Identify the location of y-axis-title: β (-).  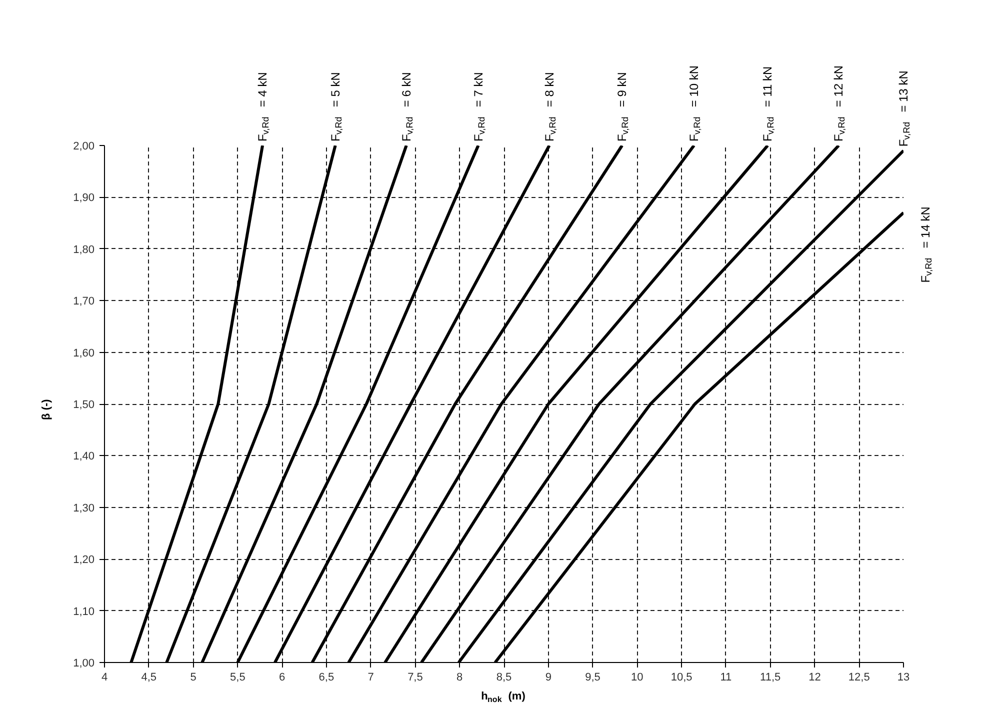
(46, 409).